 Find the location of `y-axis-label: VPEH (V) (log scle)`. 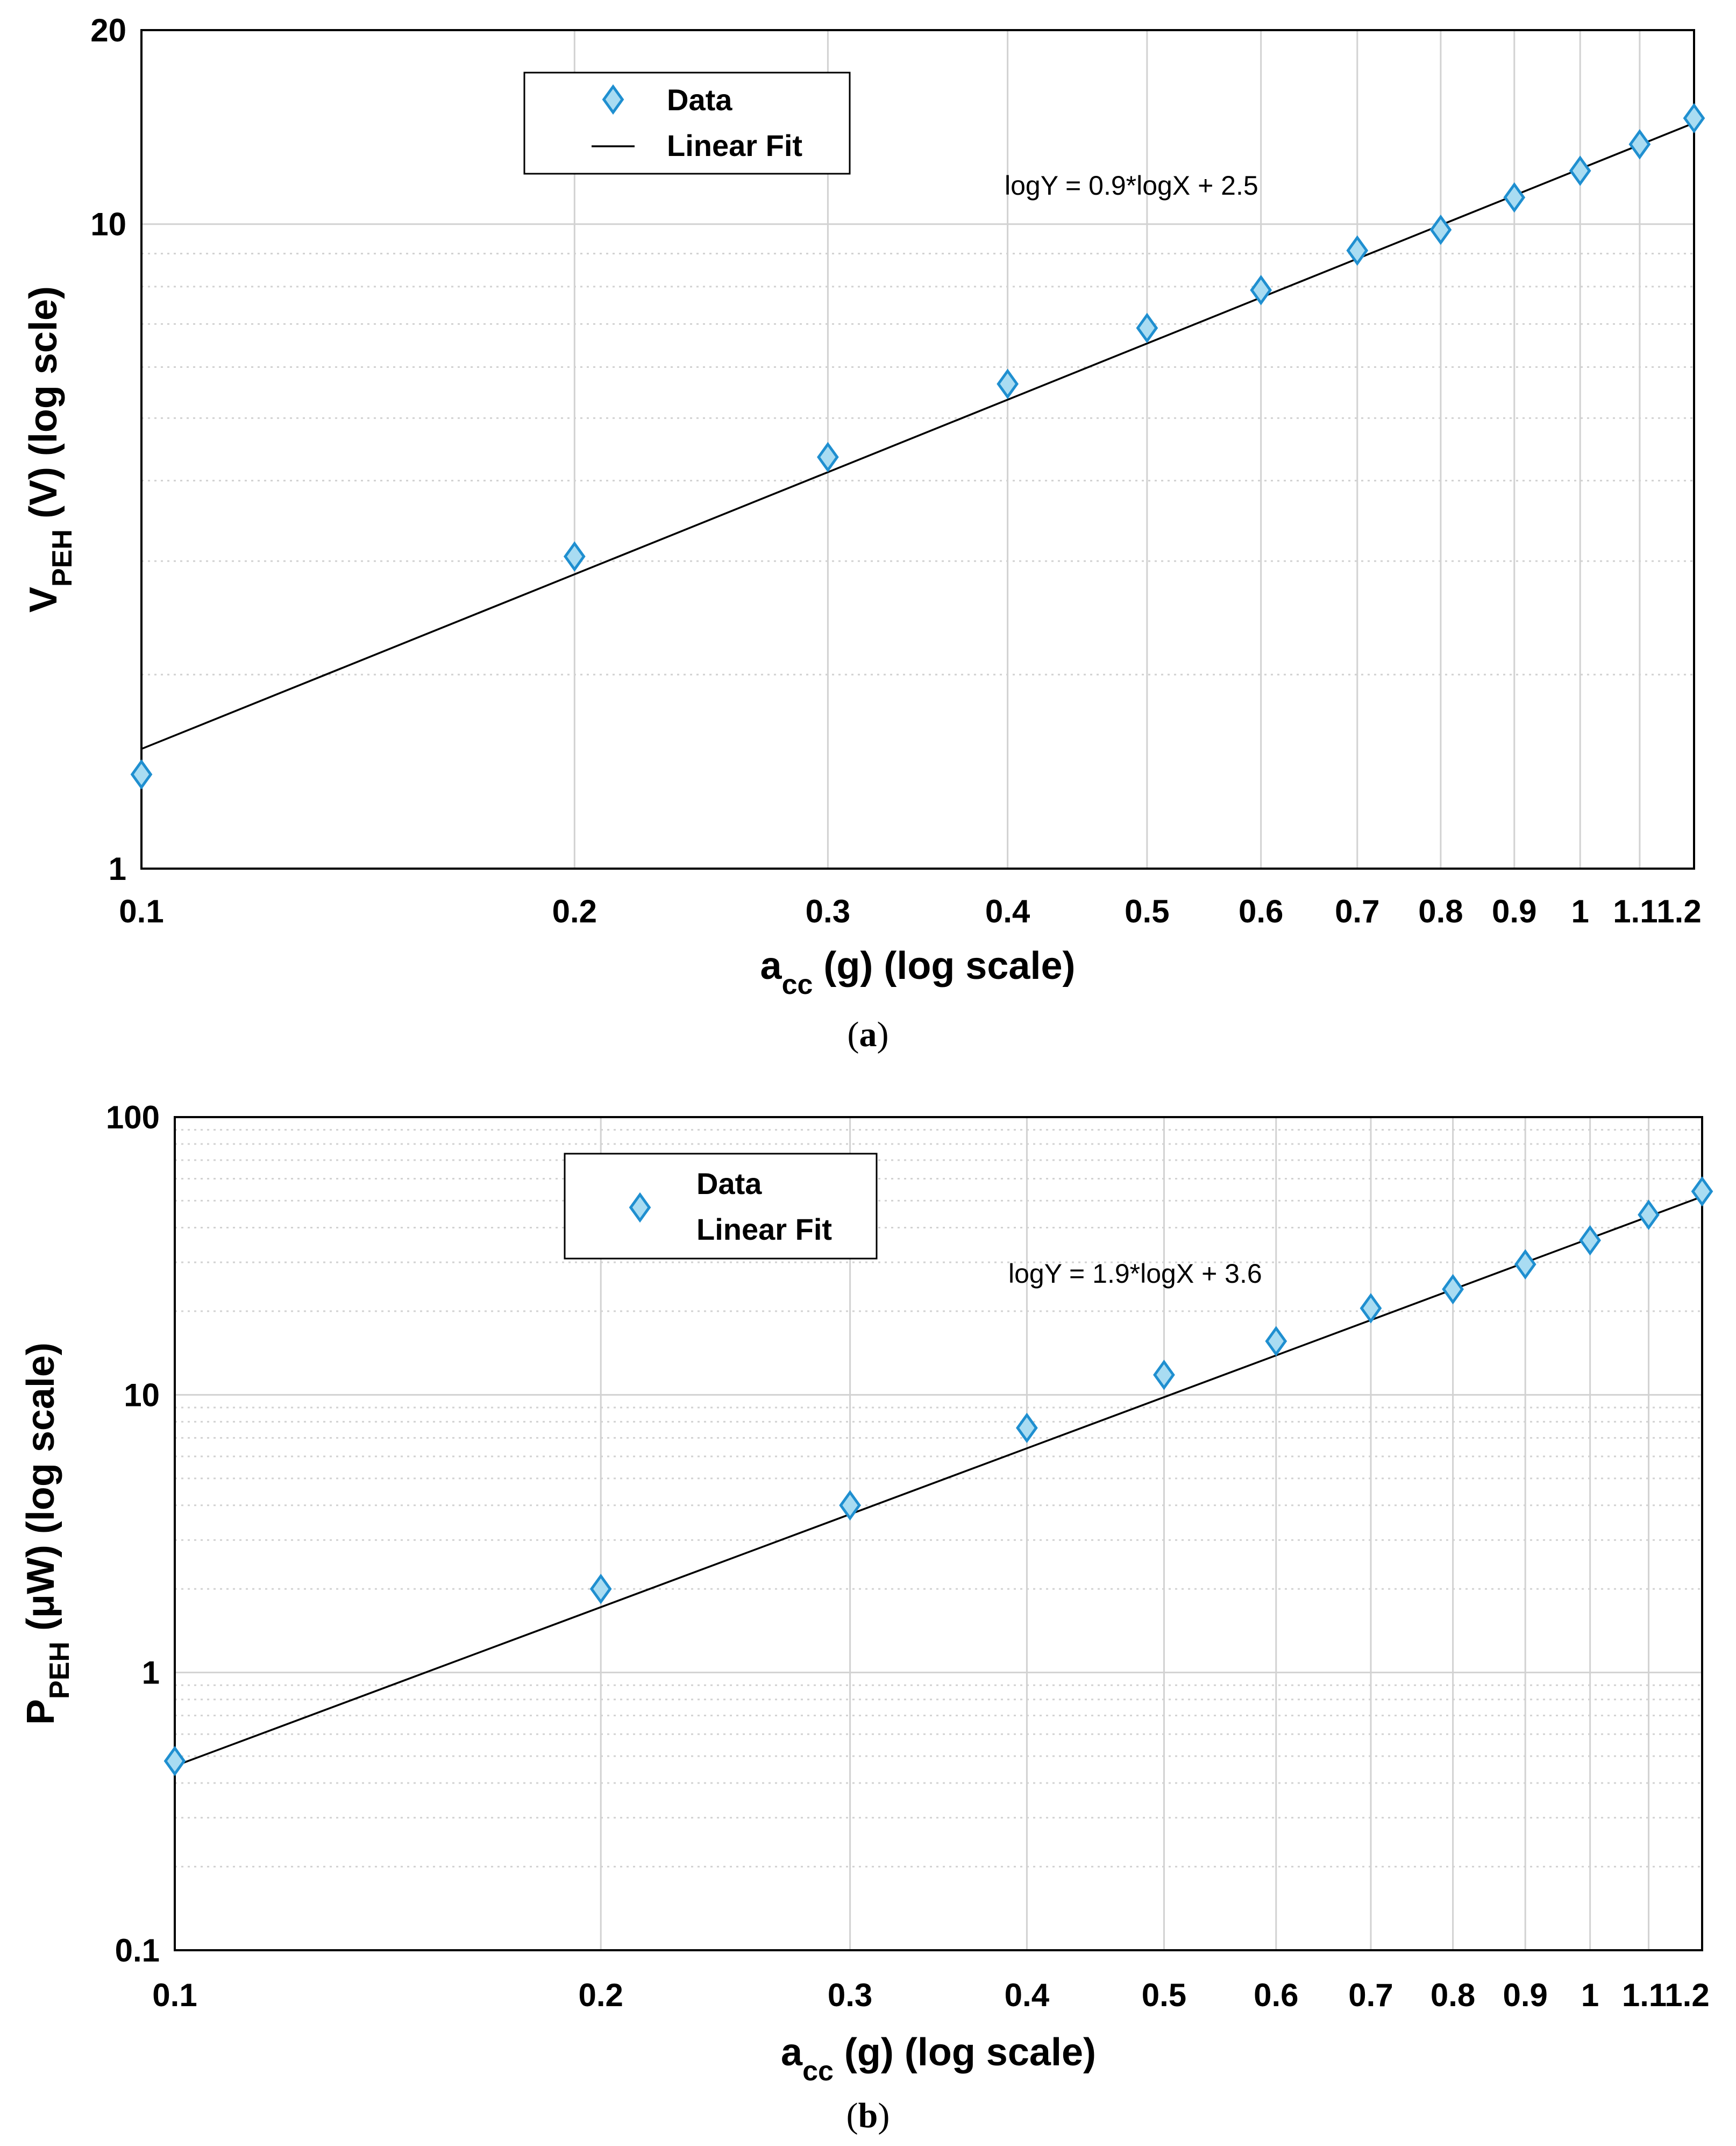

y-axis-label: VPEH (V) (log scle) is located at coordinates (50, 449).